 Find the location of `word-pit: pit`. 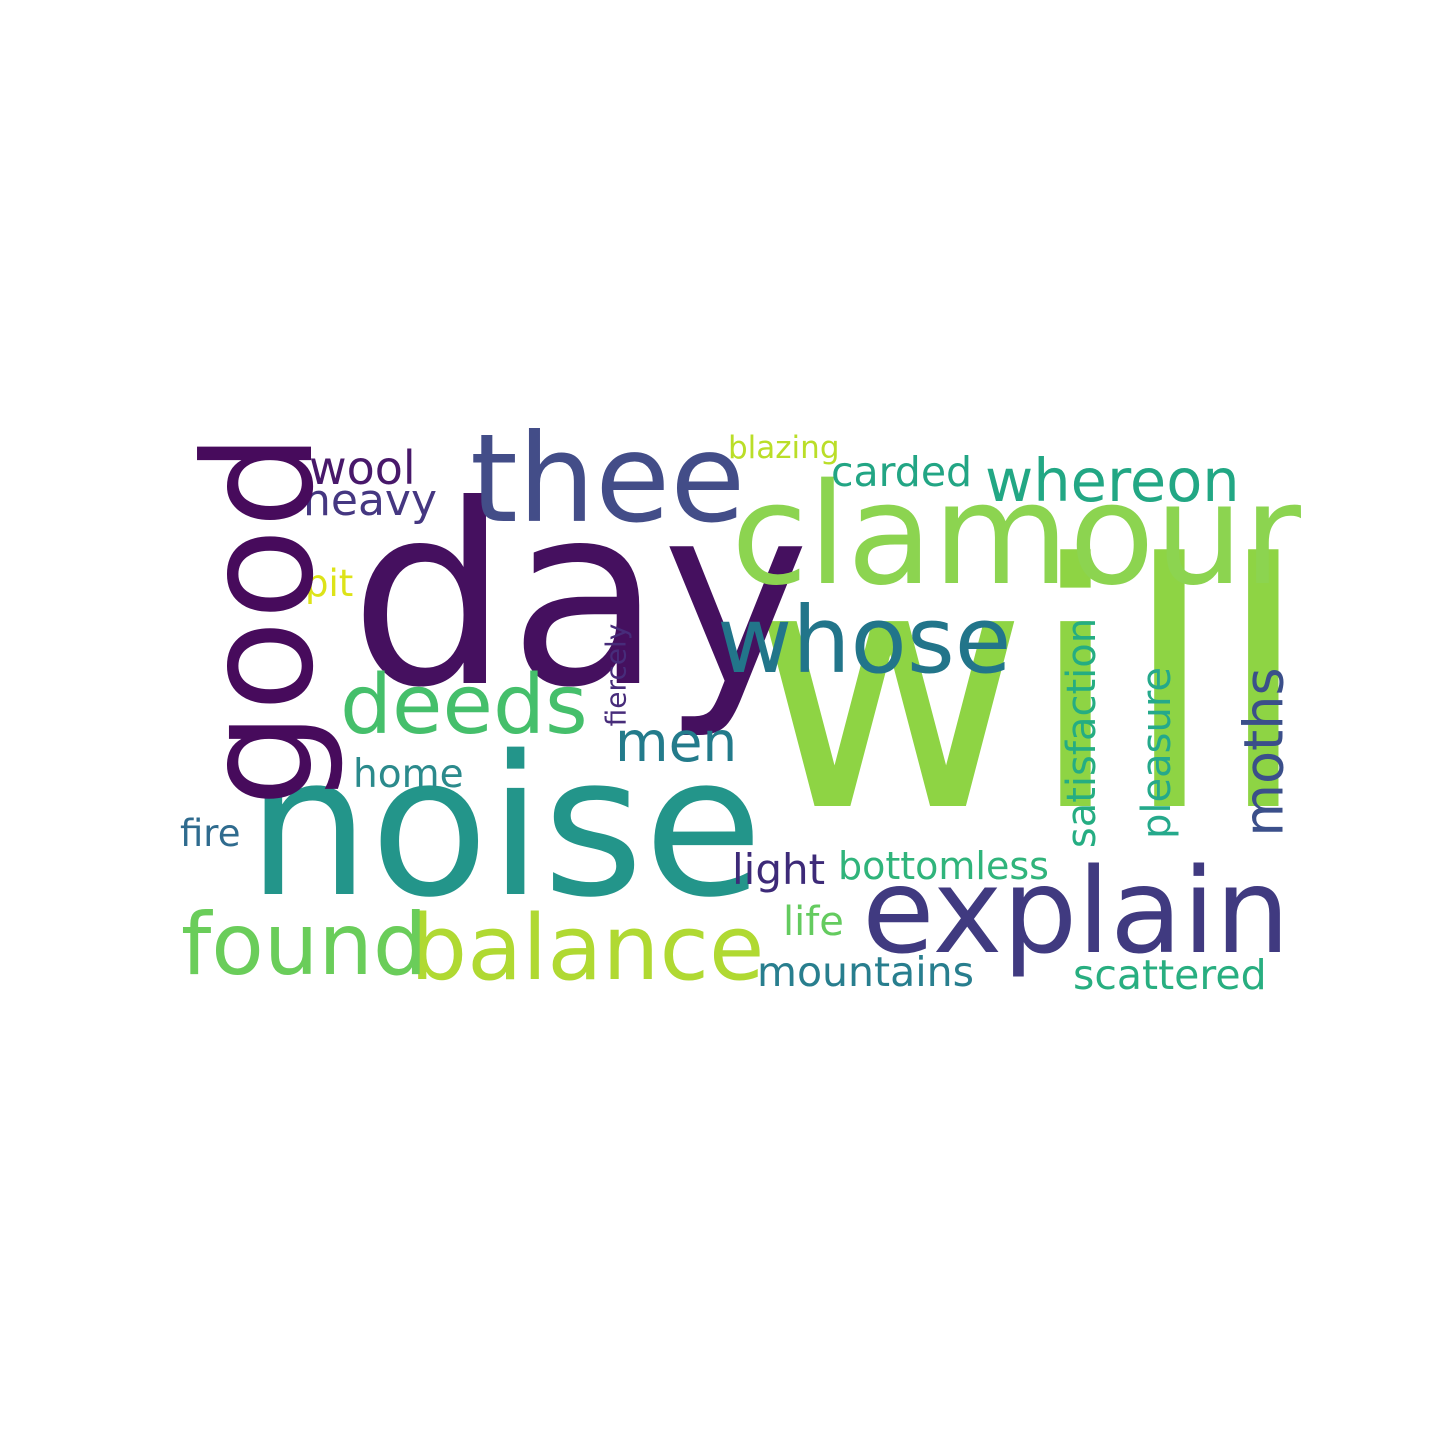

word-pit: pit is located at coordinates (329, 583).